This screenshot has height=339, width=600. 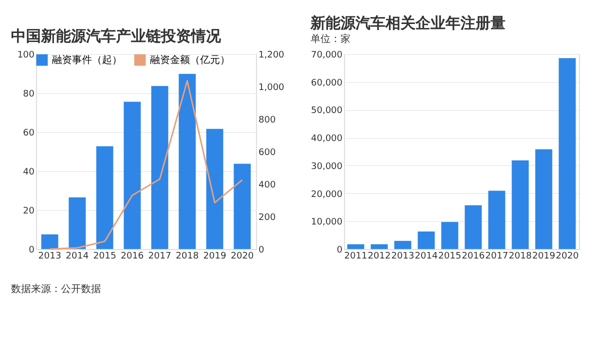 What do you see at coordinates (116, 36) in the screenshot?
I see `chart-title: 中国新能源汽车产业链投资情况` at bounding box center [116, 36].